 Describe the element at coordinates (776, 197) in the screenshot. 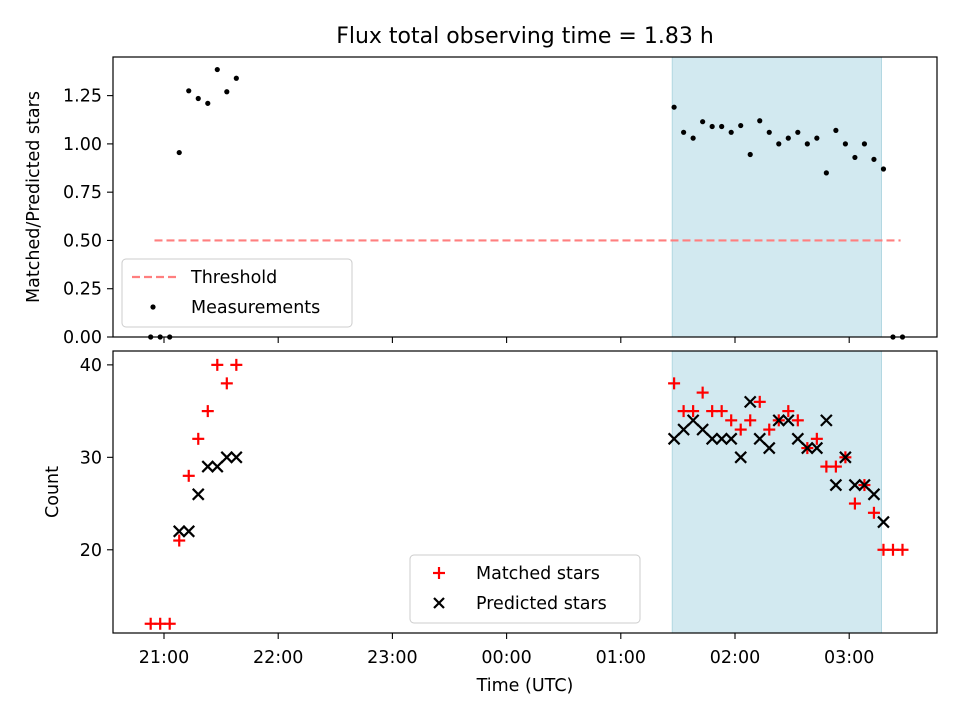

I see `panel-ratio-shade` at that location.